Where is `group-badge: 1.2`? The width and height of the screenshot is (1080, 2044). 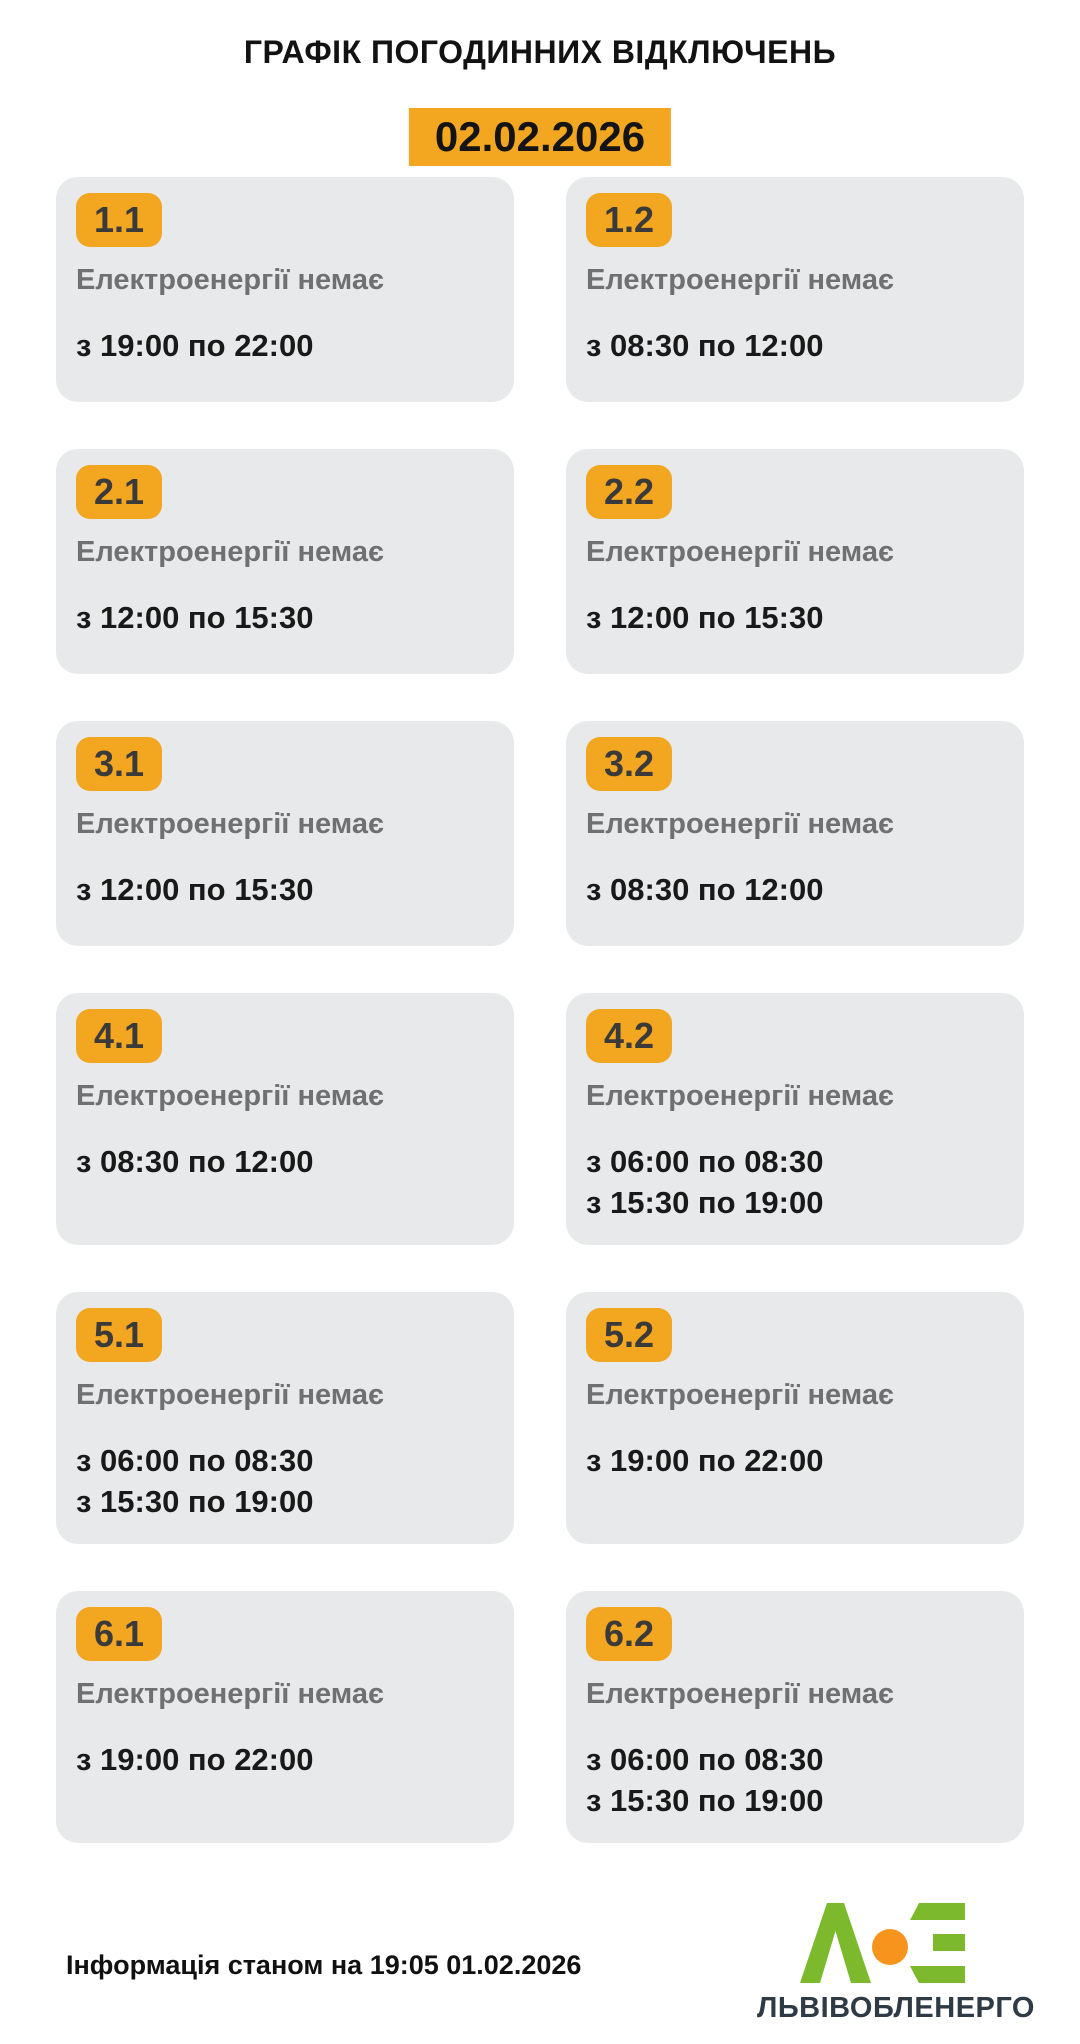 group-badge: 1.2 is located at coordinates (629, 220).